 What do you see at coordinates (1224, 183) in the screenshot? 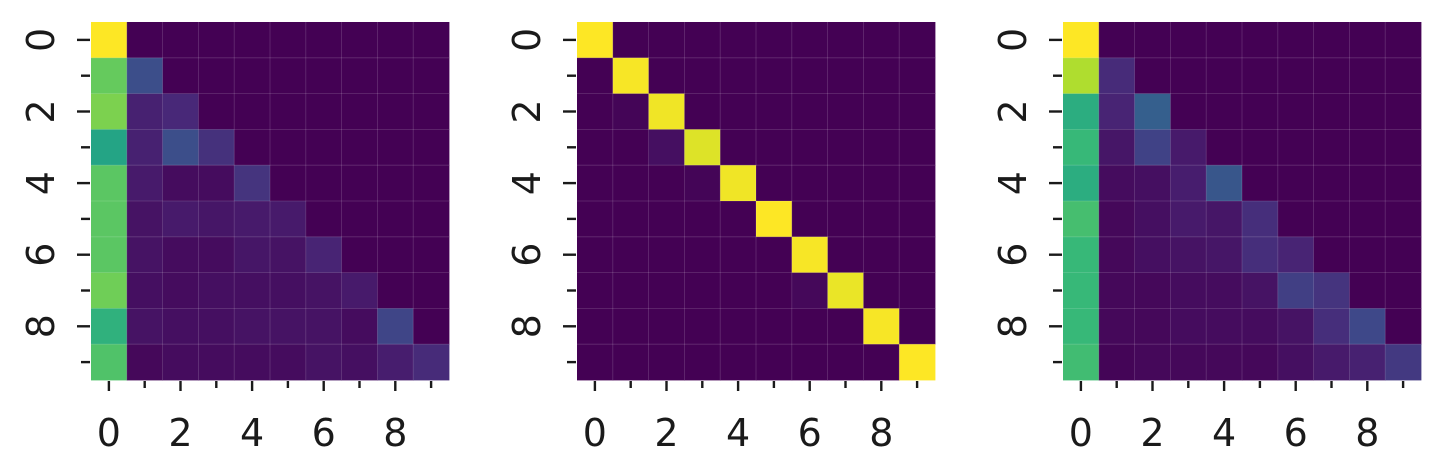
I see `heatmap-cell-r4-c4` at bounding box center [1224, 183].